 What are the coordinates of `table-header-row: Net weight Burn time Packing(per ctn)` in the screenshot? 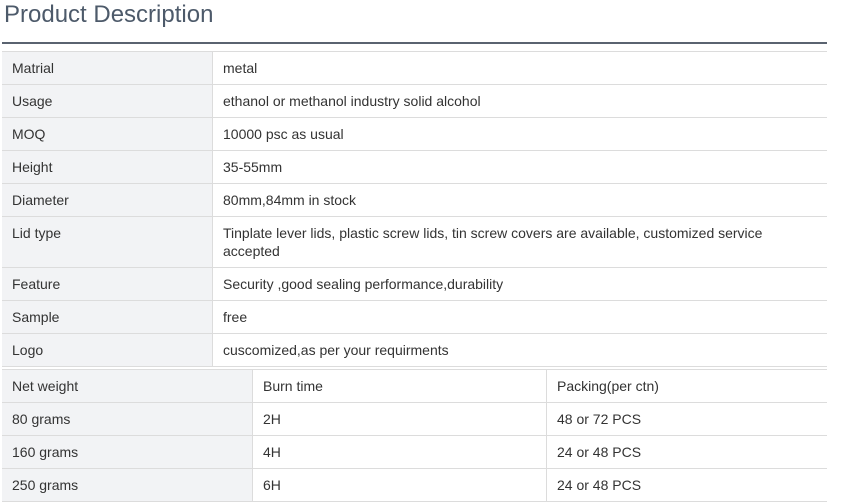 It's located at (414, 386).